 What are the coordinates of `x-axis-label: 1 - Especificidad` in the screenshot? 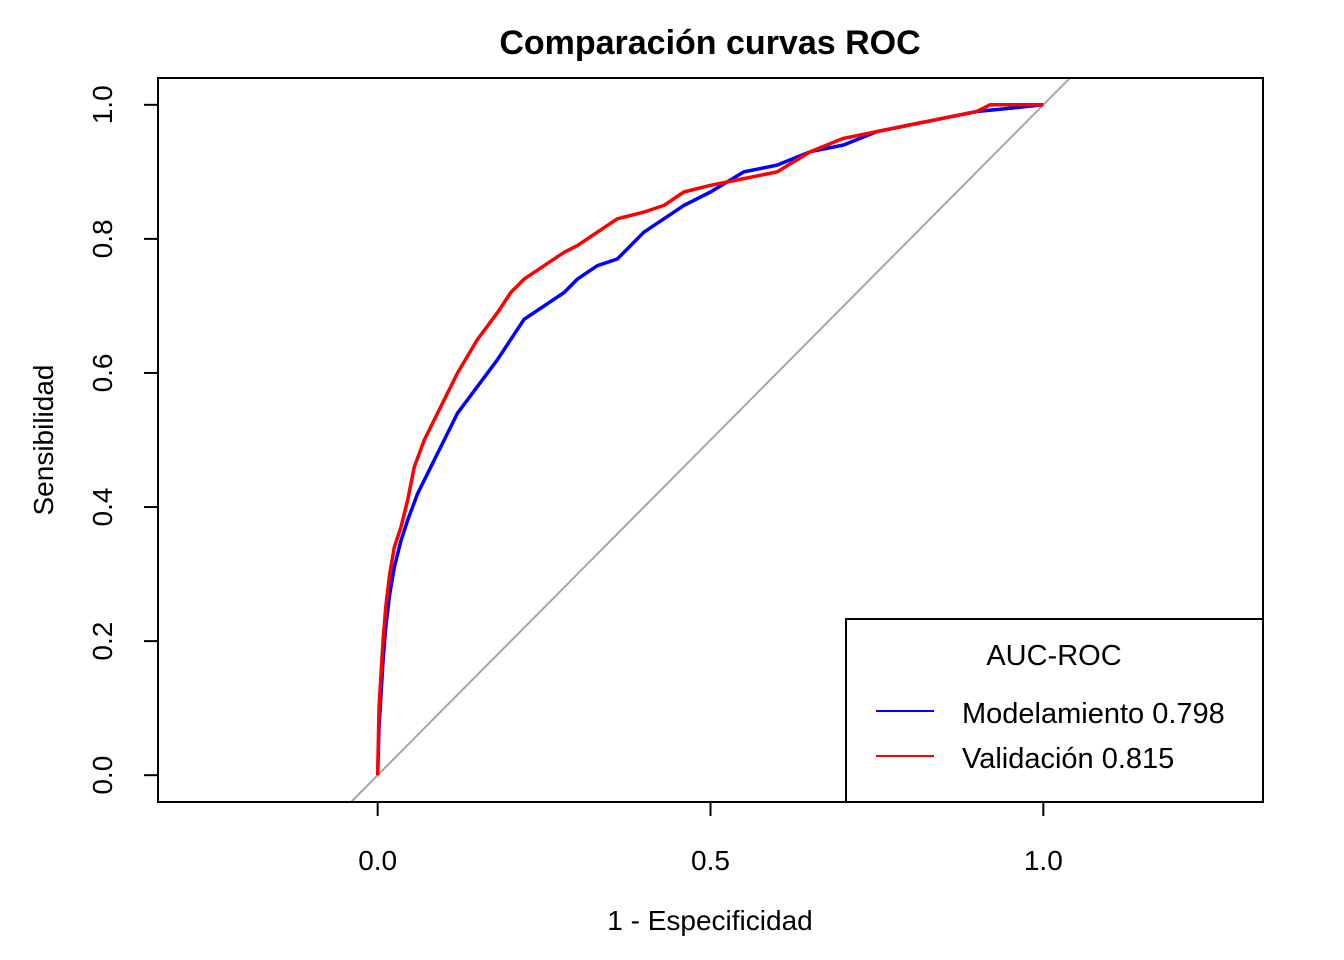 It's located at (709, 920).